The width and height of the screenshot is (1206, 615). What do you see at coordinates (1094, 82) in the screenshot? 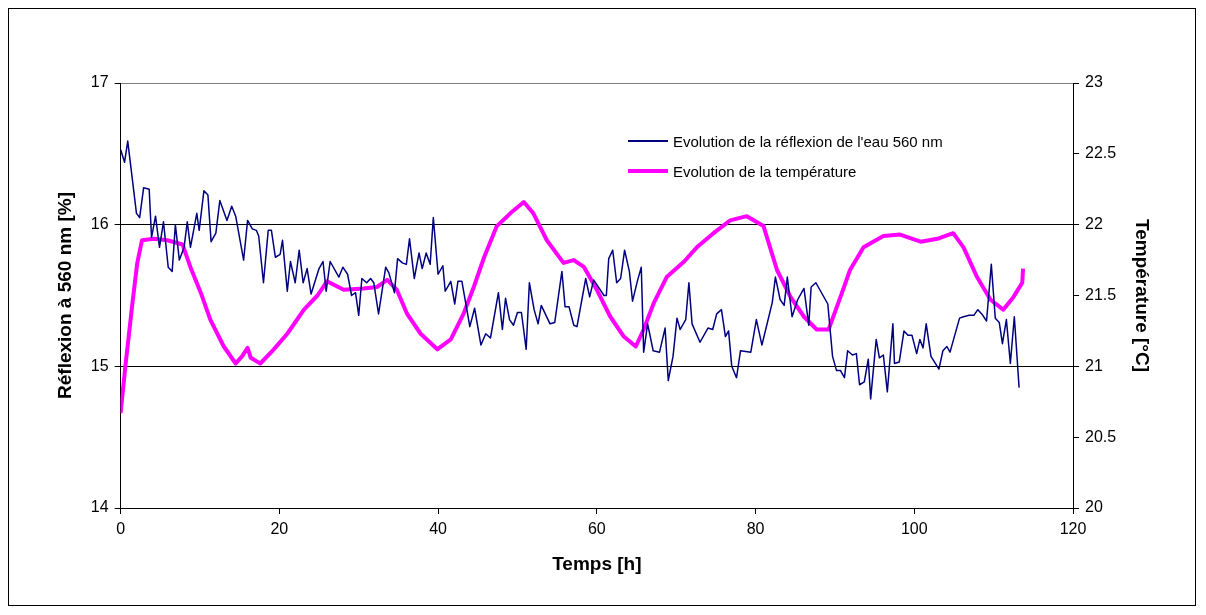
I see `y2-tick-label: 23` at bounding box center [1094, 82].